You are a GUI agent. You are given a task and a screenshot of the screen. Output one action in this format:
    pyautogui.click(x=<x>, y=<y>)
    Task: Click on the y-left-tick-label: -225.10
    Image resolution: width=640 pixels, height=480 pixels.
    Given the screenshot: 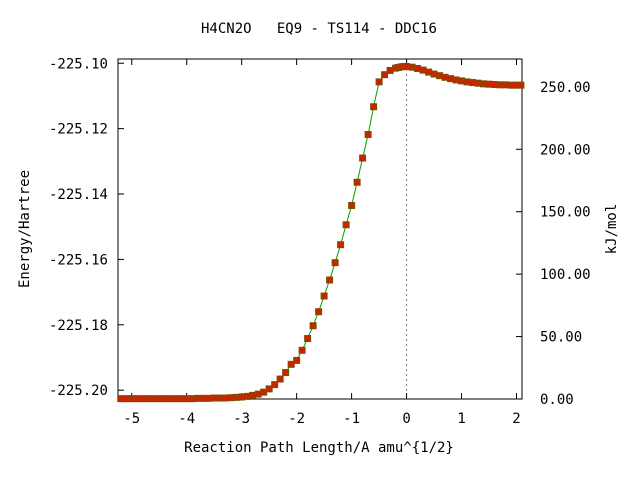 What is the action you would take?
    pyautogui.click(x=78, y=64)
    